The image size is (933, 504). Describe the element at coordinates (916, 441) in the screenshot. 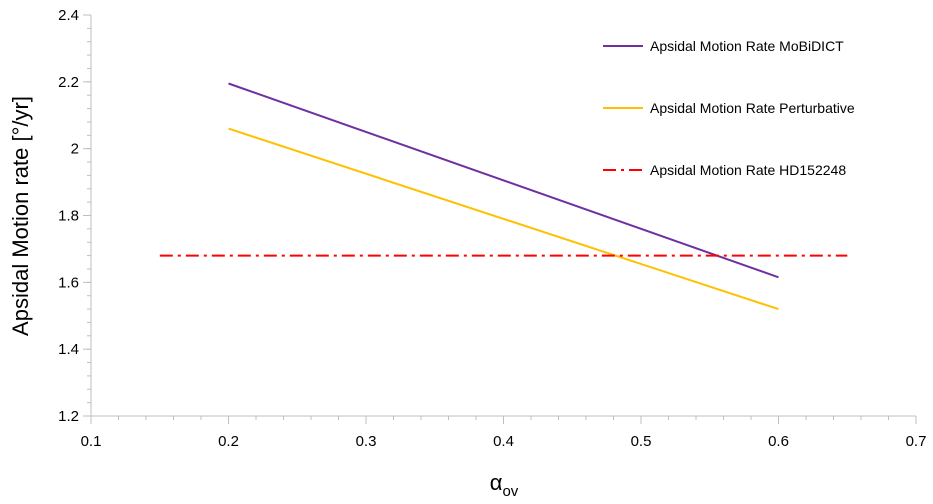

I see `x-tick-label: 0.7` at that location.